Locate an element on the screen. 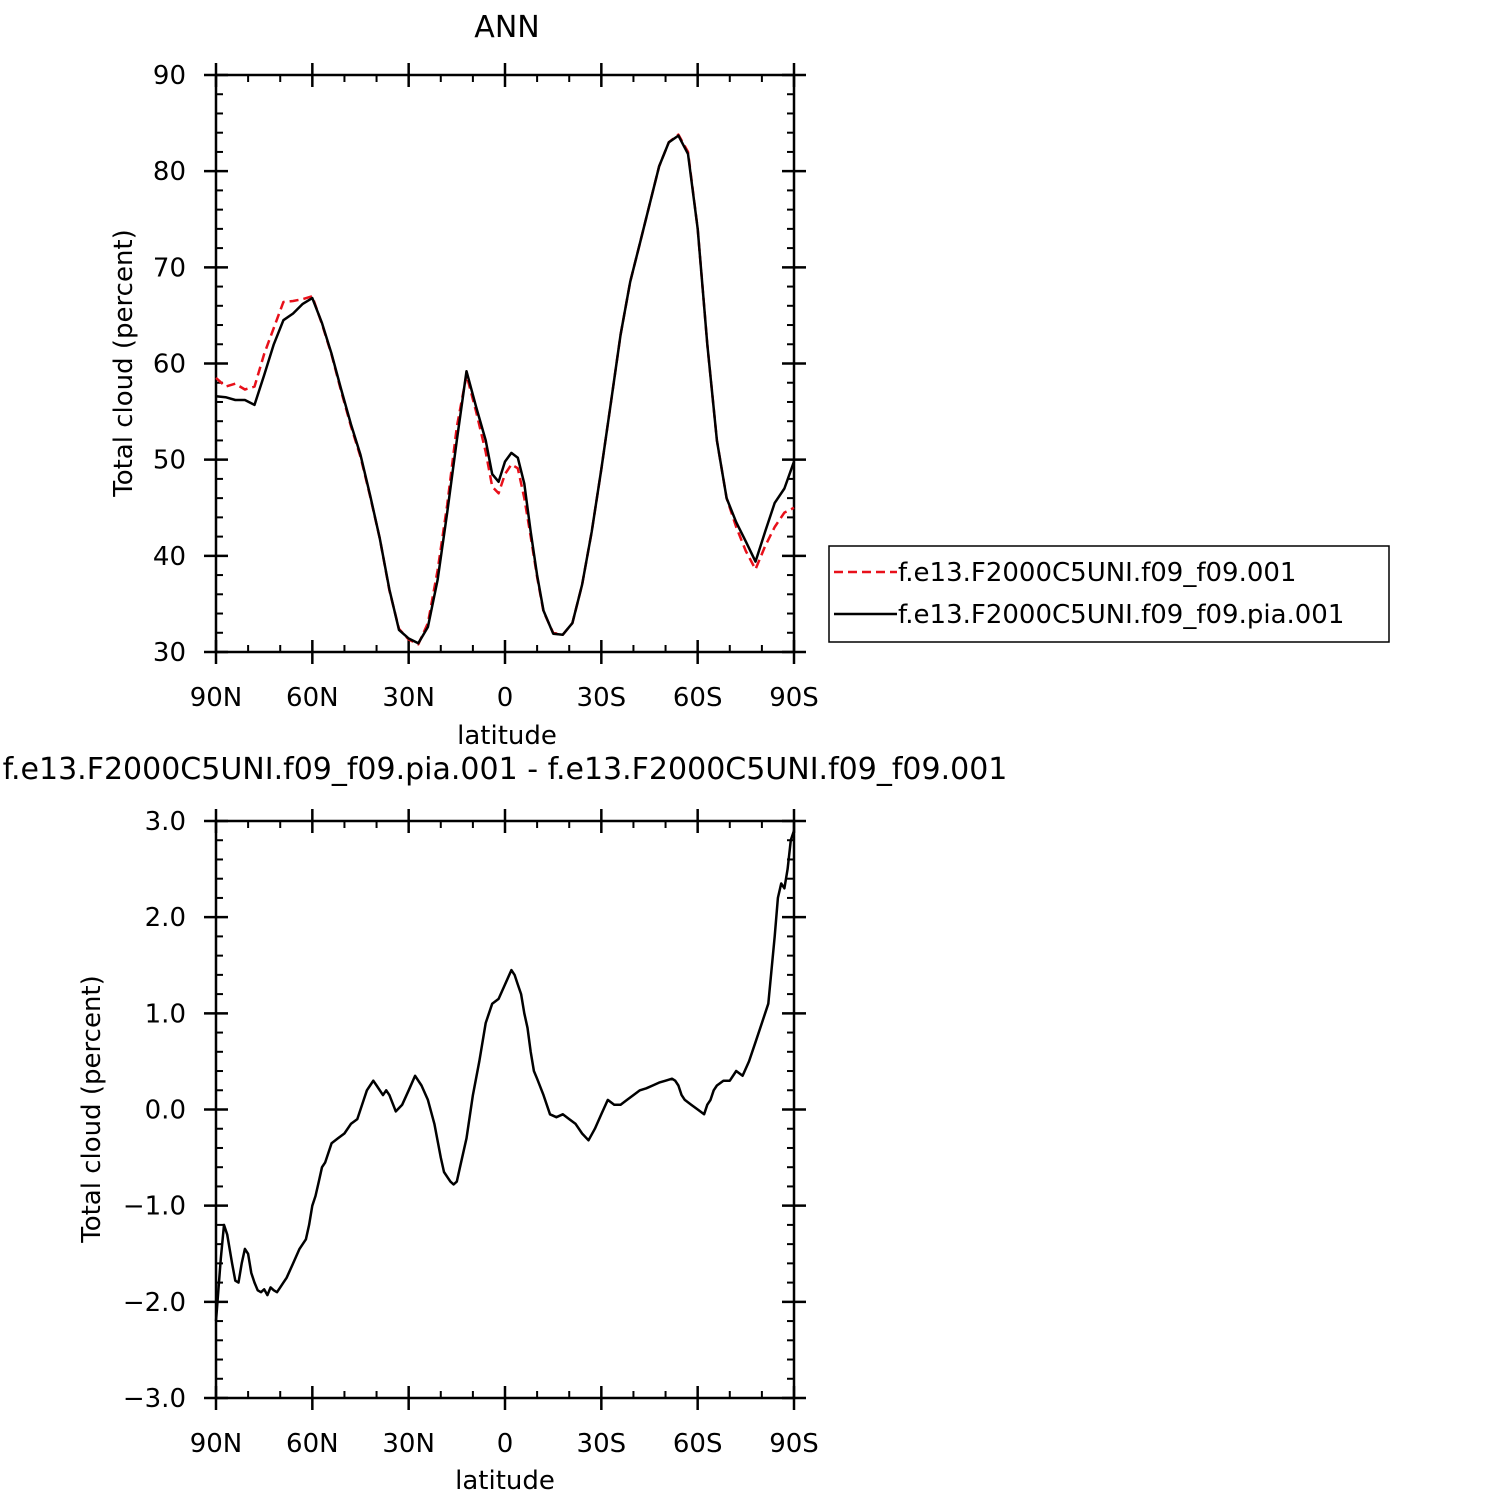  y-tick-label: 3.0 is located at coordinates (165, 822).